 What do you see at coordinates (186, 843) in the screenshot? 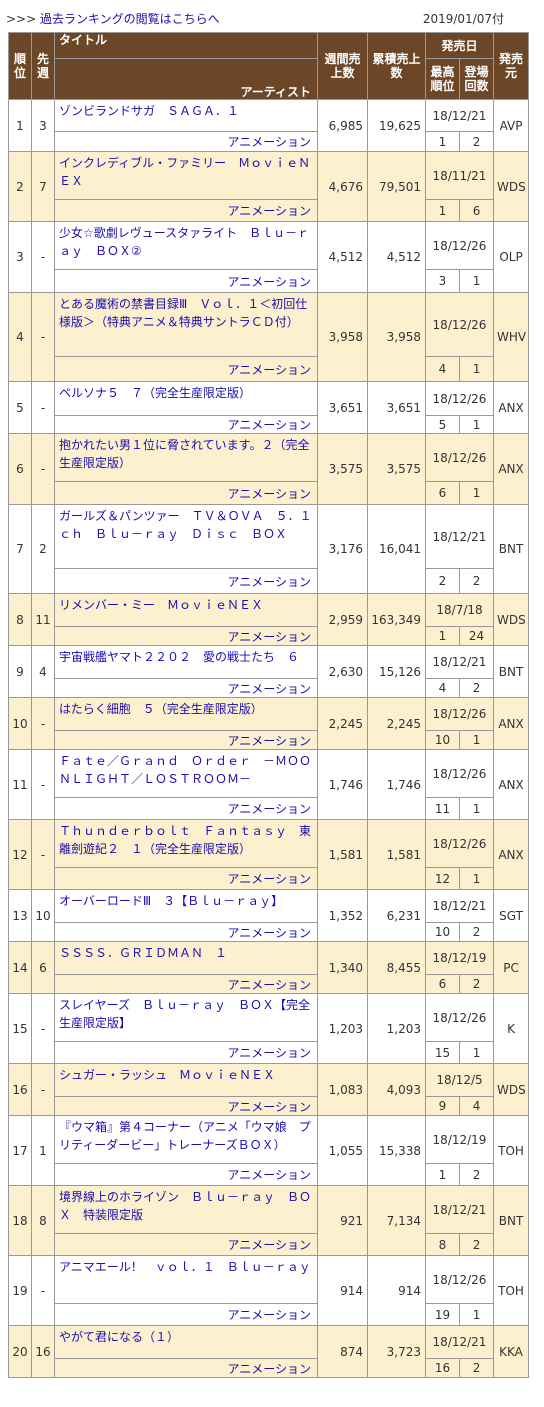
I see `title-link: Ｔｈｕｎｄｅｒｂｏｌｔ Ｆａｎｔａｓｙ 東離劍遊紀２ １（完全生産限定版）` at bounding box center [186, 843].